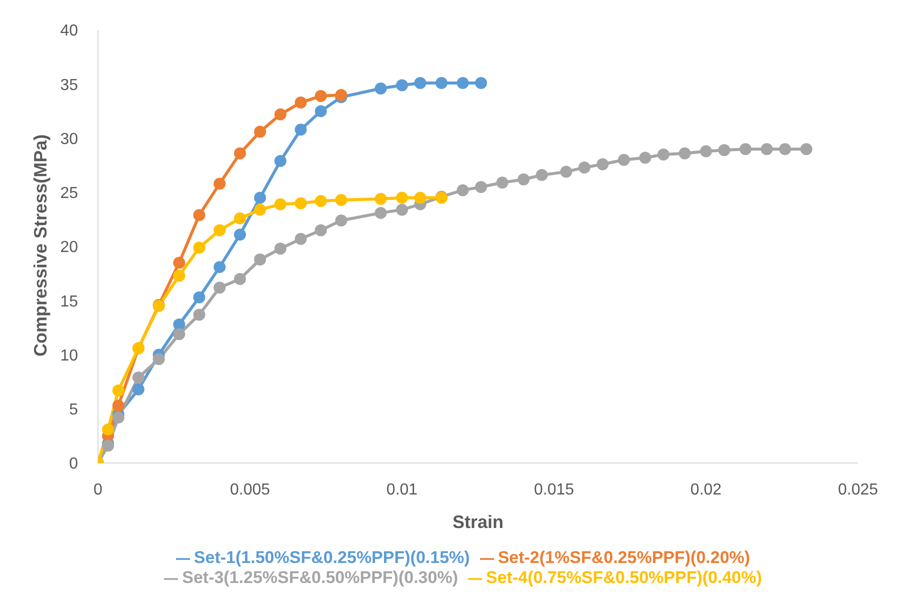 This screenshot has width=904, height=614. Describe the element at coordinates (69, 193) in the screenshot. I see `y-tick-label: 25` at that location.